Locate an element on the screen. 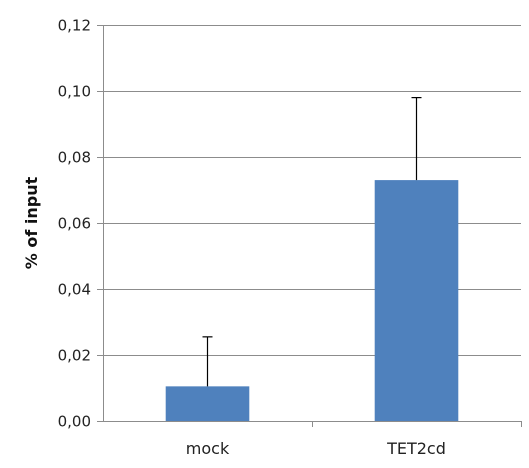  y-tick-label: 0,08 is located at coordinates (74, 158).